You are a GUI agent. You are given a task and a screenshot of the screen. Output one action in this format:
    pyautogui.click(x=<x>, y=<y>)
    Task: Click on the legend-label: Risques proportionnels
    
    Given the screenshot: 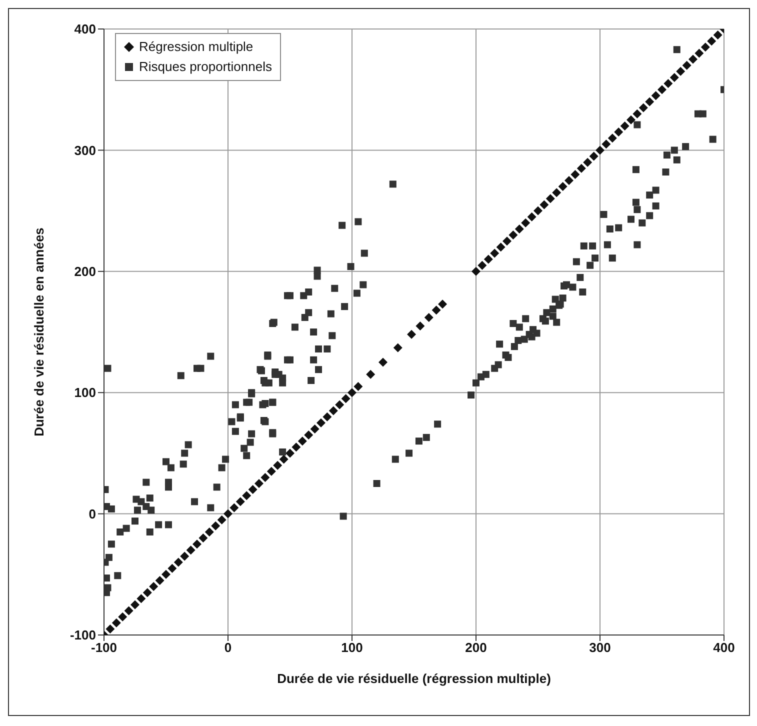 What is the action you would take?
    pyautogui.click(x=205, y=67)
    